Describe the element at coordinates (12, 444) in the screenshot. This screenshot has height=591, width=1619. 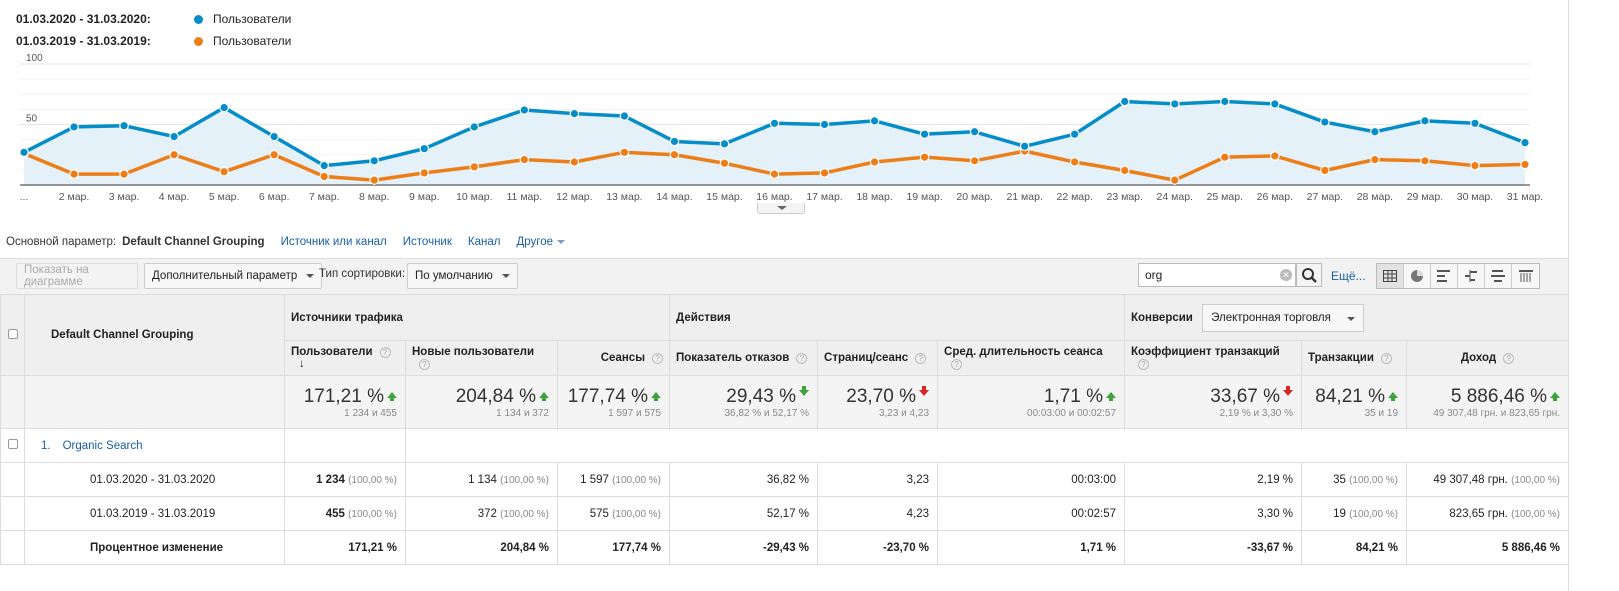
I see `row-checkbox` at that location.